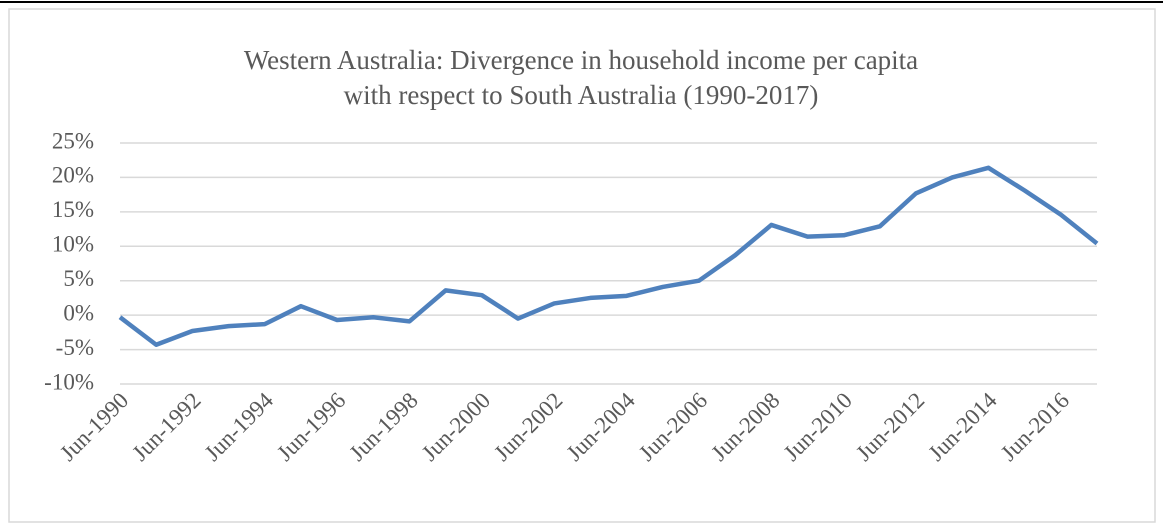 The width and height of the screenshot is (1163, 524). Describe the element at coordinates (78, 312) in the screenshot. I see `y-tick-label: 0%` at that location.